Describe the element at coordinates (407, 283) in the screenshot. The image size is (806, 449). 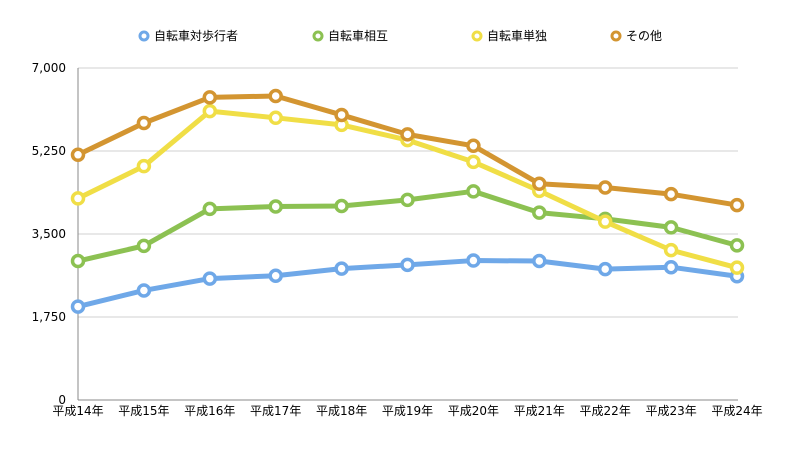
I see `series` at that location.